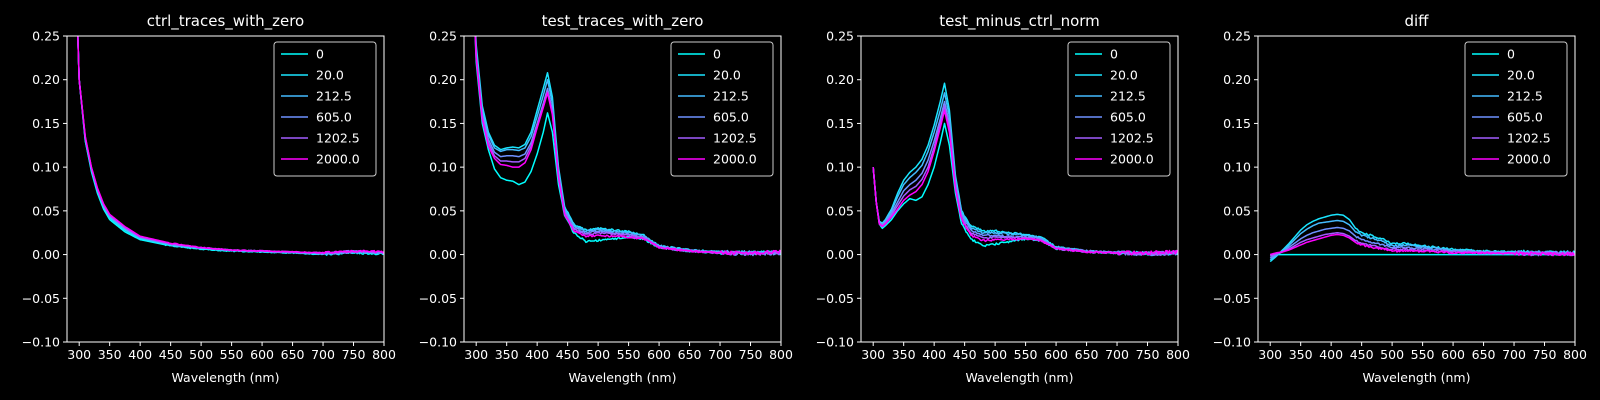  Describe the element at coordinates (1019, 21) in the screenshot. I see `chart-title: test_minus_ctrl_norm` at that location.